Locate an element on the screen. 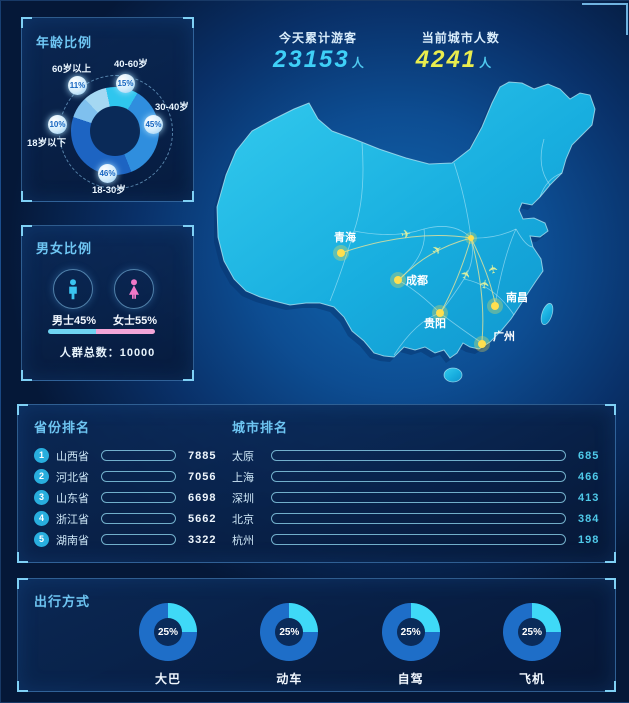 This screenshot has height=703, width=629. stat-today-visitors: 今天累计游客 23153 人 is located at coordinates (318, 51).